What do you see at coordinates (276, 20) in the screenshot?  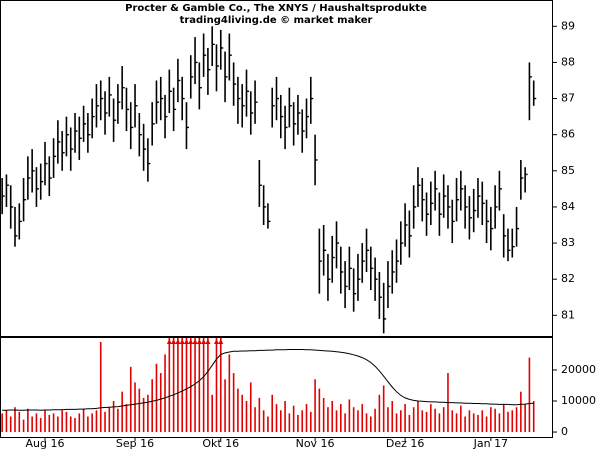 I see `chart-subtitle: trading4living.de © market maker` at bounding box center [276, 20].